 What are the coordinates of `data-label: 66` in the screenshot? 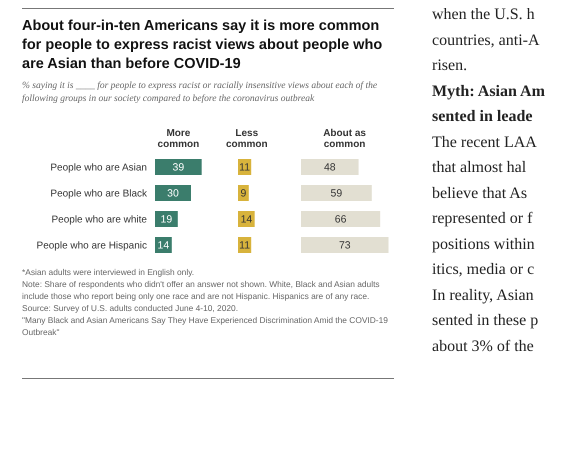 It's located at (340, 220).